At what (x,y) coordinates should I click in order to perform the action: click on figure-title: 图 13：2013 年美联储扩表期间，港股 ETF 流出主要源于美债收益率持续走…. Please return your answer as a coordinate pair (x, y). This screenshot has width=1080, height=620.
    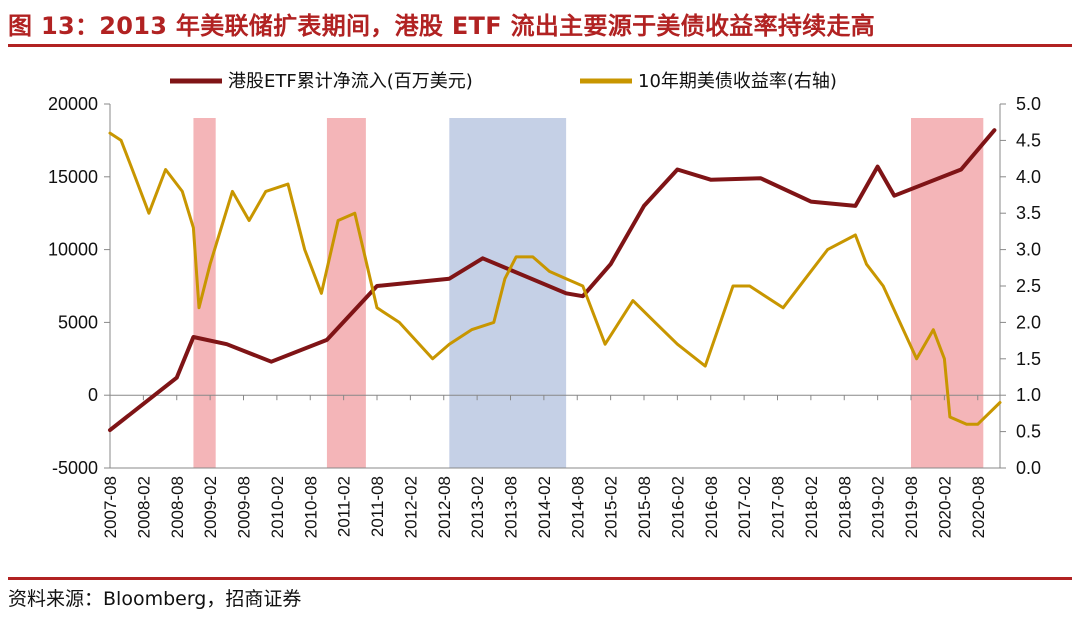
    Looking at the image, I should click on (442, 26).